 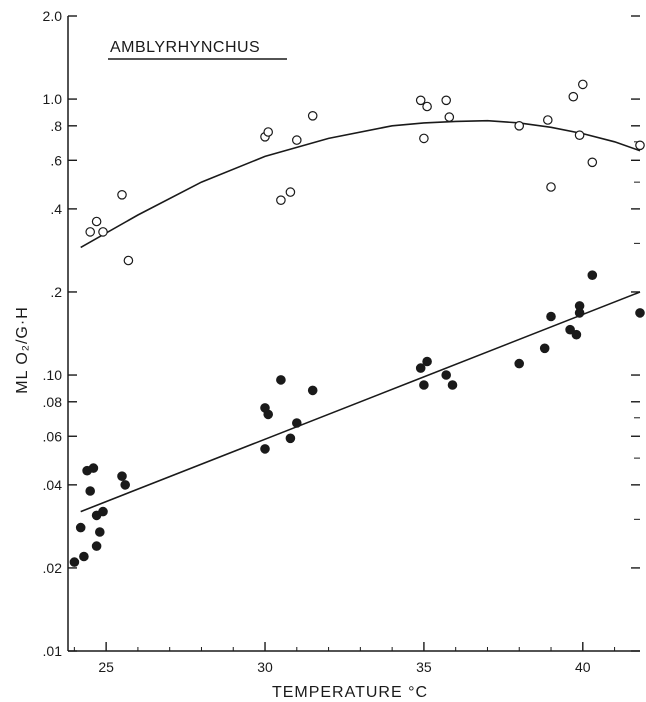 What do you see at coordinates (185, 47) in the screenshot?
I see `chart-title: AMBLYRHYNCHUS` at bounding box center [185, 47].